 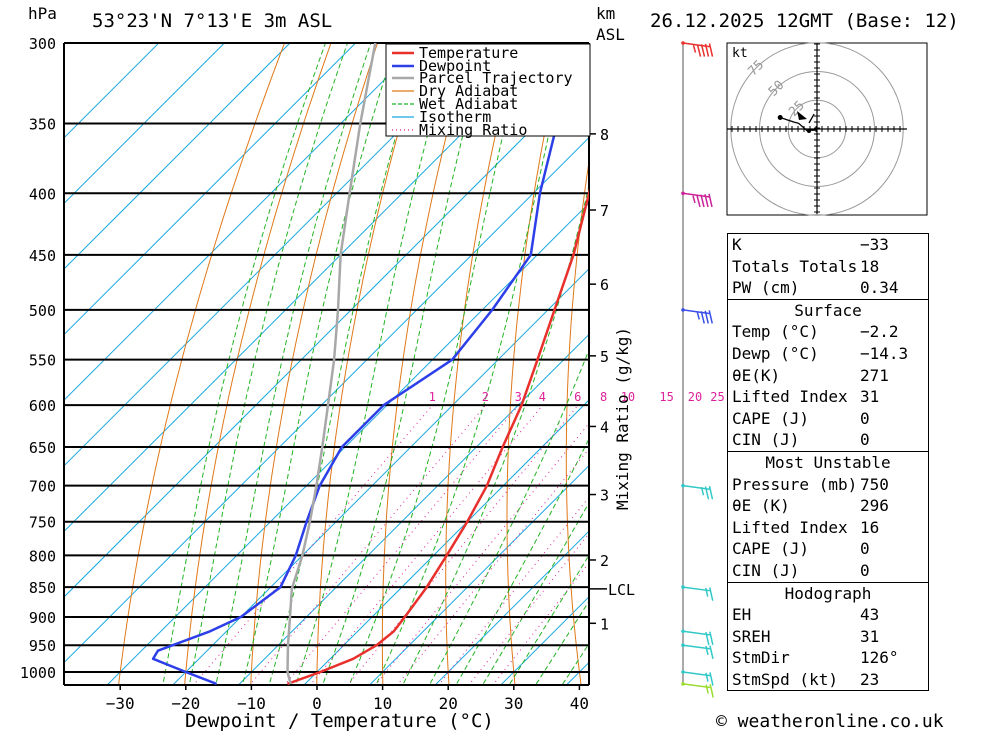 What do you see at coordinates (622, 418) in the screenshot?
I see `mixing-ratio-axis-title: Mixing Ratio (g/kg)` at bounding box center [622, 418].